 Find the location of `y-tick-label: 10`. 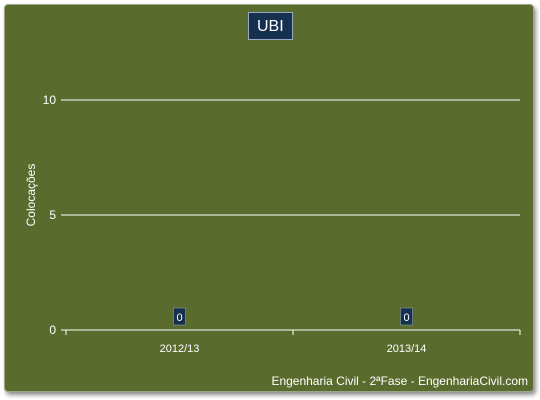

y-tick-label: 10 is located at coordinates (50, 100).